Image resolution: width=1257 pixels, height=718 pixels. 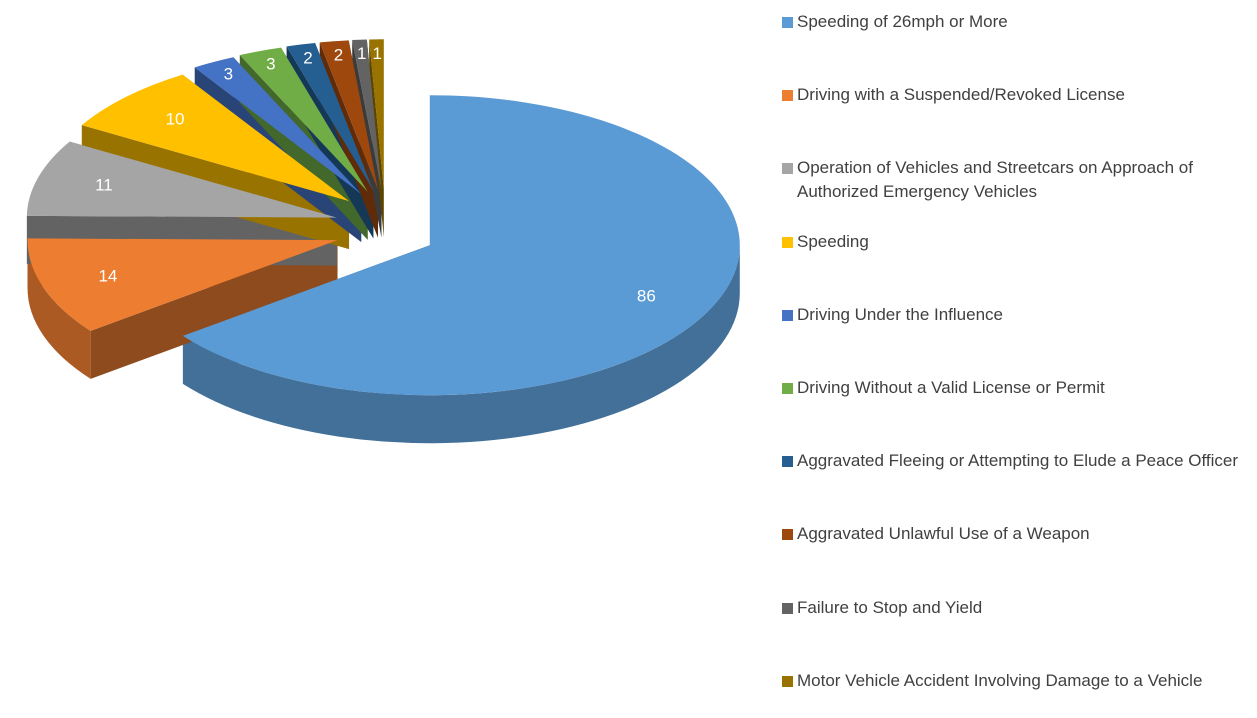 What do you see at coordinates (943, 534) in the screenshot?
I see `legend-label: Aggravated Unlawful Use of a Weapon` at bounding box center [943, 534].